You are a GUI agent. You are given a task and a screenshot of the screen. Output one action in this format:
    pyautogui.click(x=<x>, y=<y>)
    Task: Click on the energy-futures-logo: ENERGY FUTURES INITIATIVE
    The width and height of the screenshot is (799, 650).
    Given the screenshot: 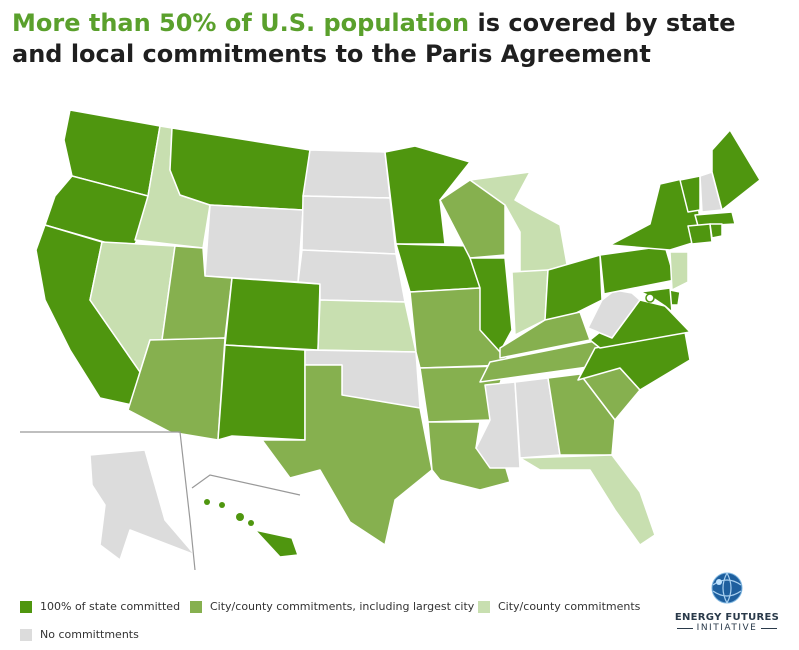 What is the action you would take?
    pyautogui.click(x=727, y=601)
    